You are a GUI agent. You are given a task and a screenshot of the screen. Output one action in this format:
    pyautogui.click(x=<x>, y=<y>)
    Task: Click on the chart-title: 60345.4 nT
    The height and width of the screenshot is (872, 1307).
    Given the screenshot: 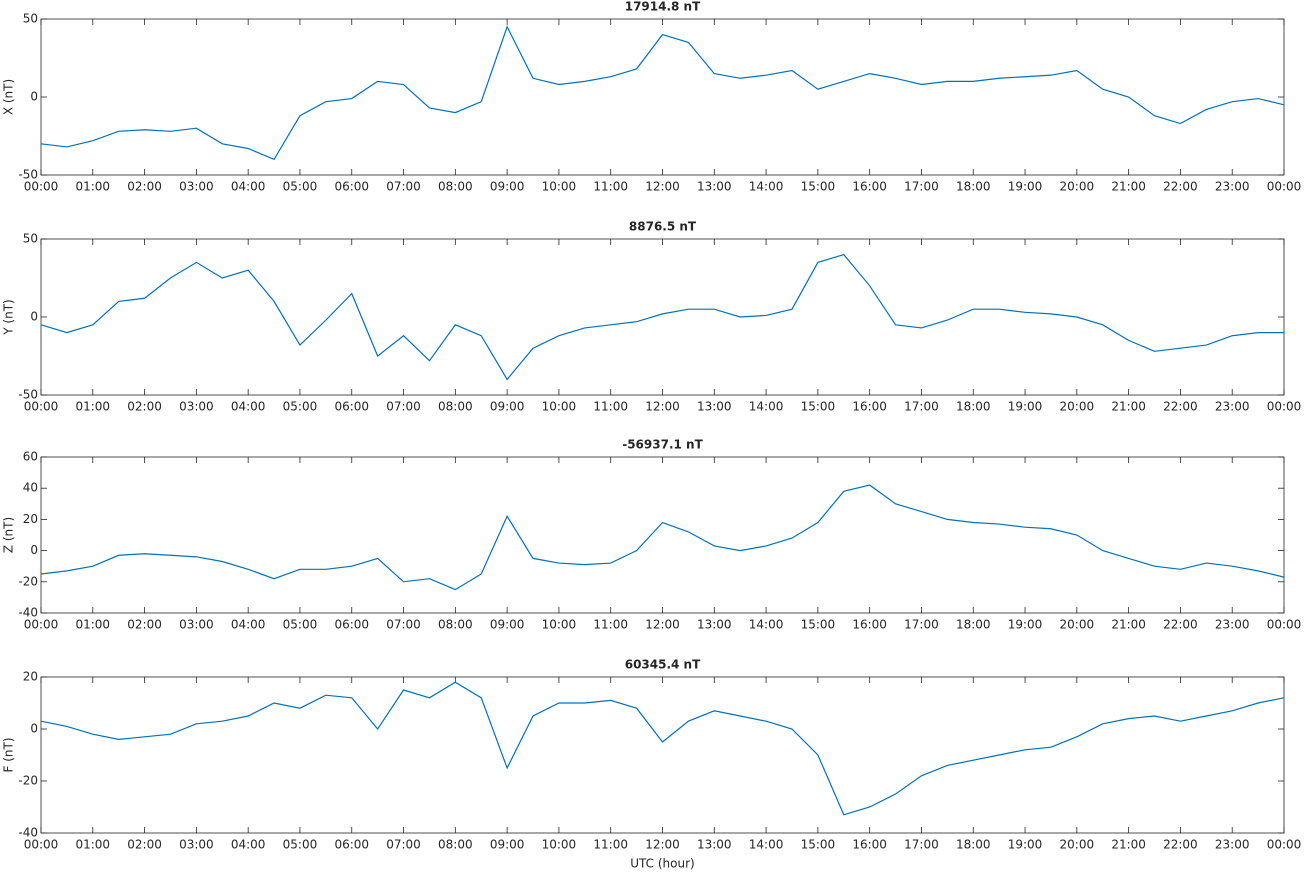 What is the action you would take?
    pyautogui.click(x=663, y=665)
    